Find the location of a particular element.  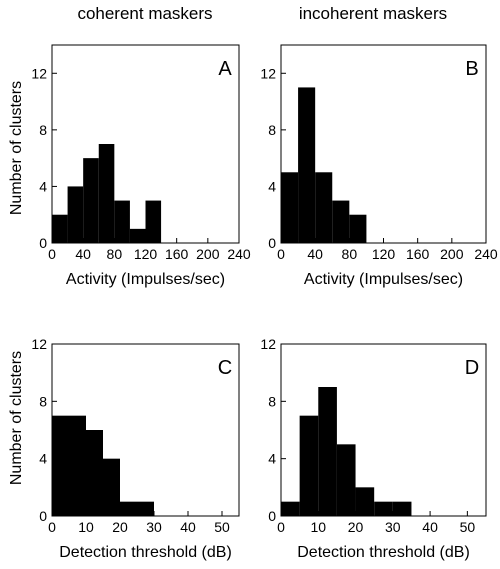

panel-c-frame is located at coordinates (145, 430).